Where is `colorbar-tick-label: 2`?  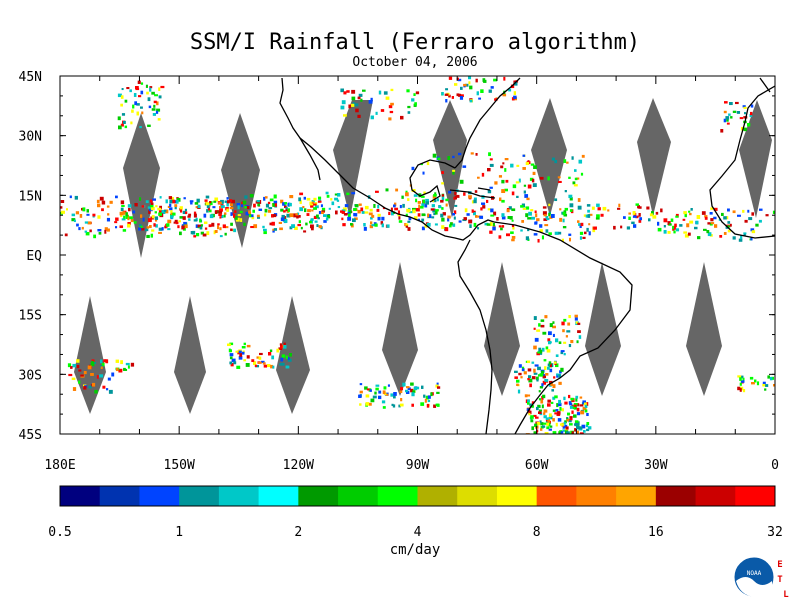 colorbar-tick-label: 2 is located at coordinates (298, 532).